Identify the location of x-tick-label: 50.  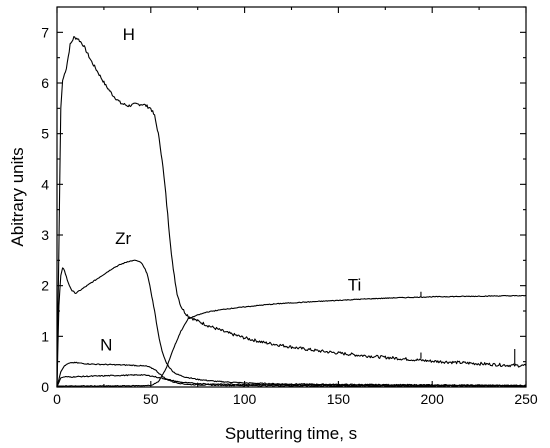
(151, 399).